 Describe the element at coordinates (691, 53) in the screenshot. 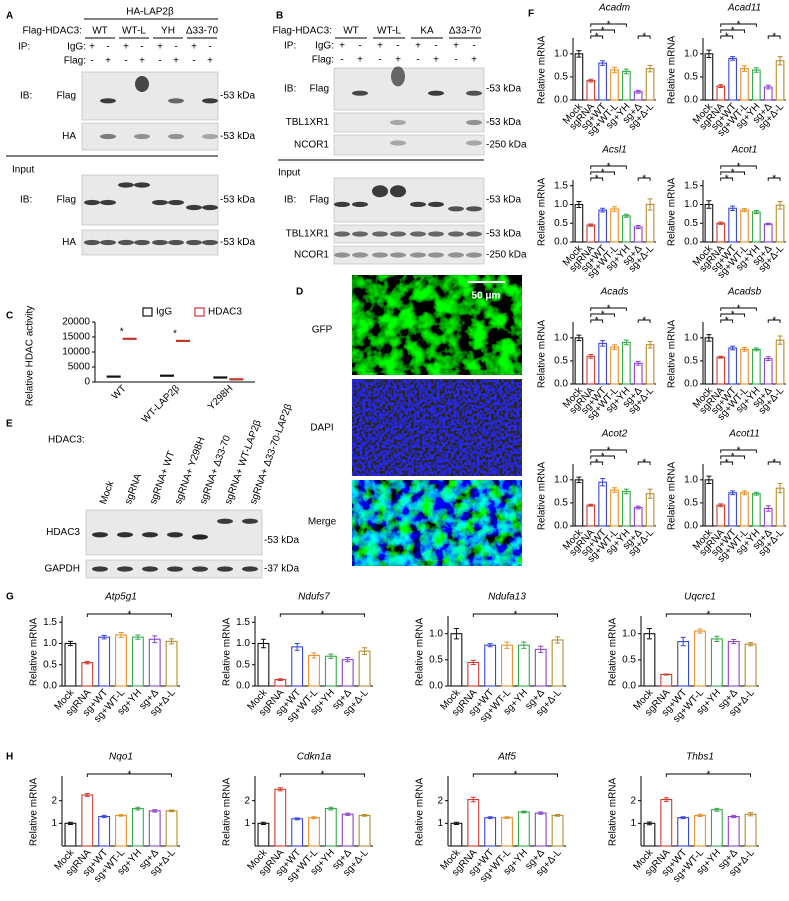

I see `y-tick-label: 1.0` at that location.